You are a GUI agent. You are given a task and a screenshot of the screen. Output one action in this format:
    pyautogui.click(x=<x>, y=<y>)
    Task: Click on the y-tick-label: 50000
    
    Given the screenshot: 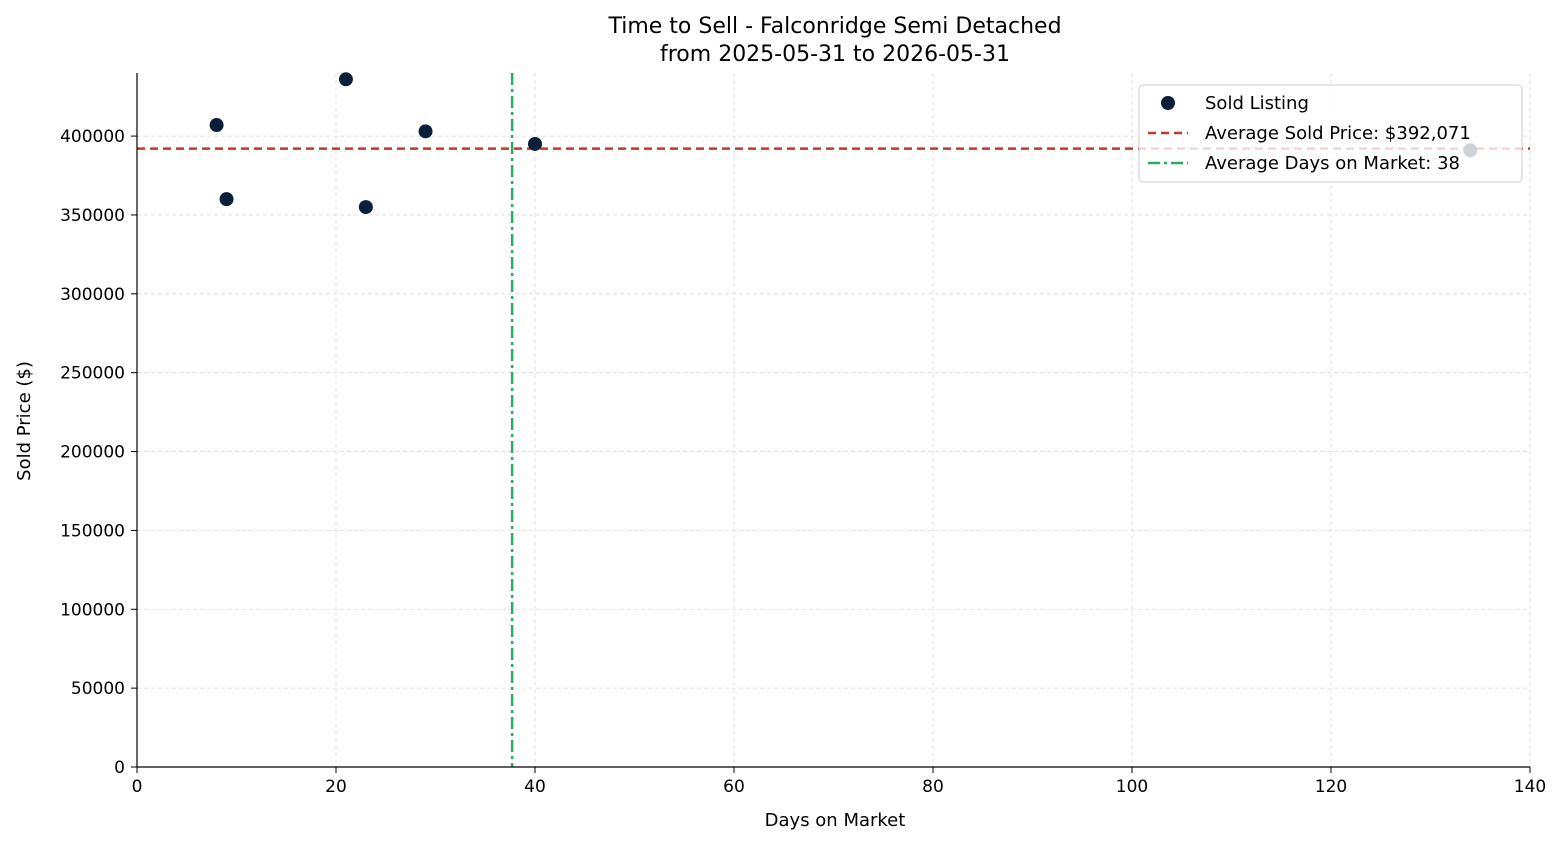 What is the action you would take?
    pyautogui.click(x=98, y=689)
    